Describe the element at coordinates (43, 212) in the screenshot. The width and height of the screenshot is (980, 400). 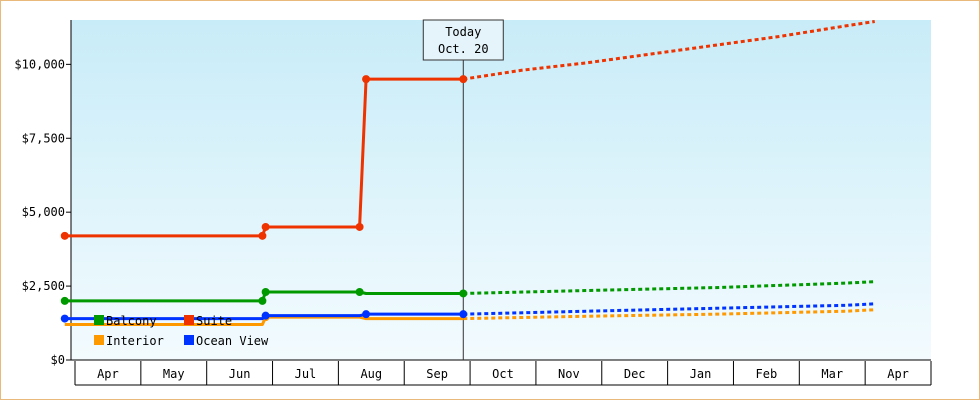
I see `y-tick-label: $5,000` at that location.